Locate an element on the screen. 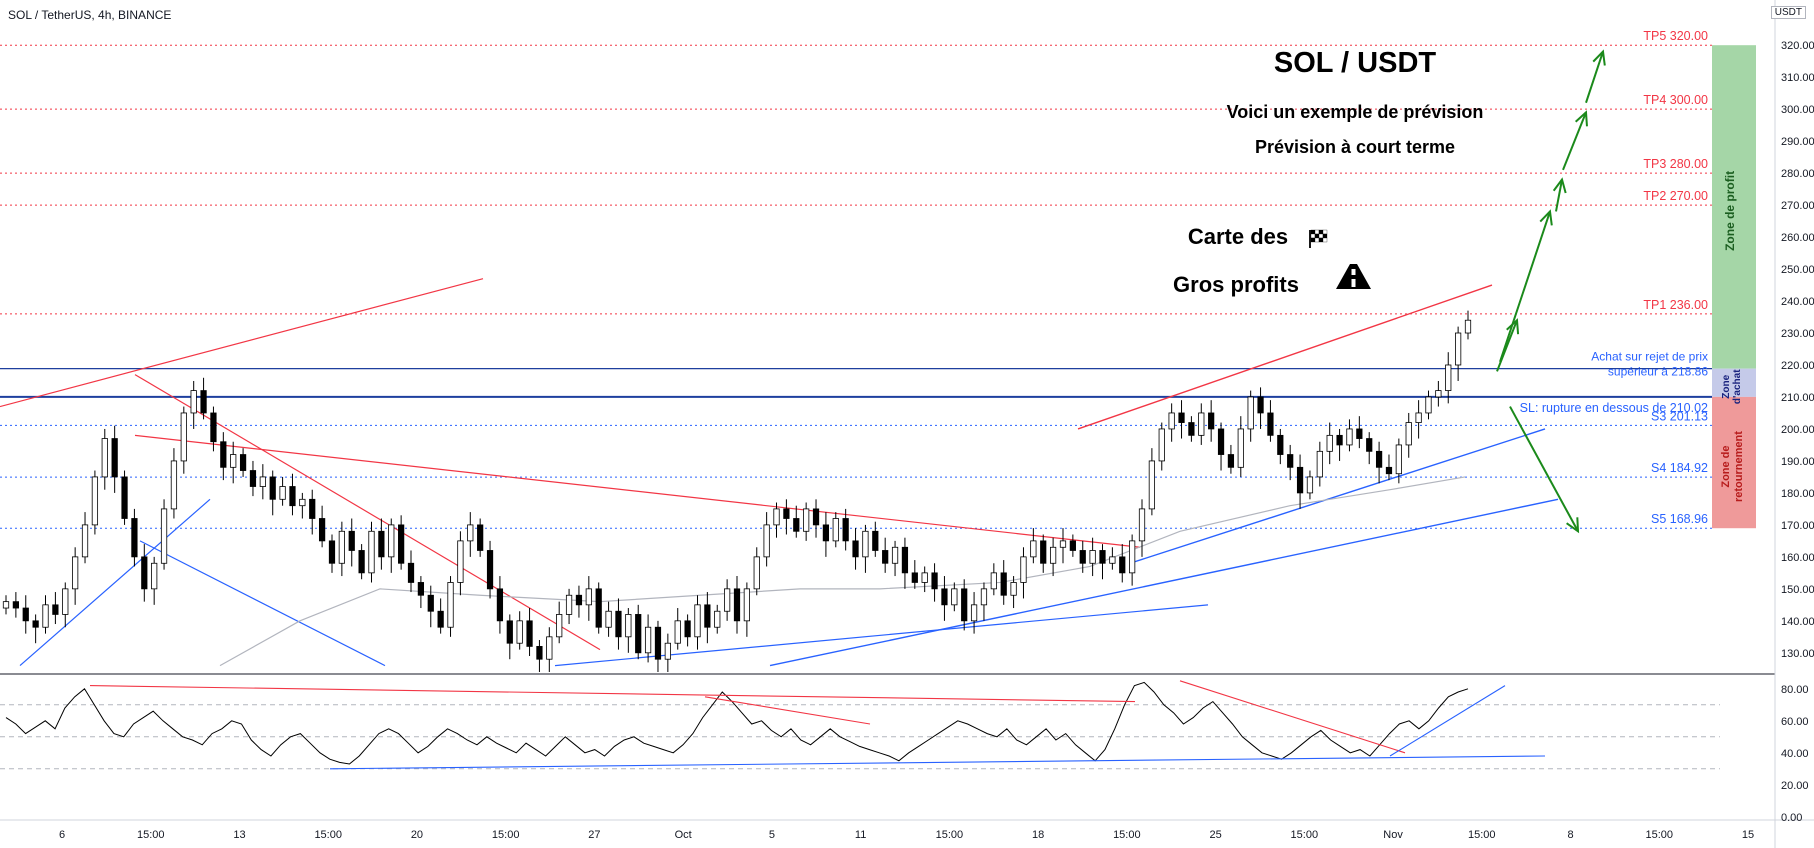  resistance-line-long is located at coordinates (637, 491).